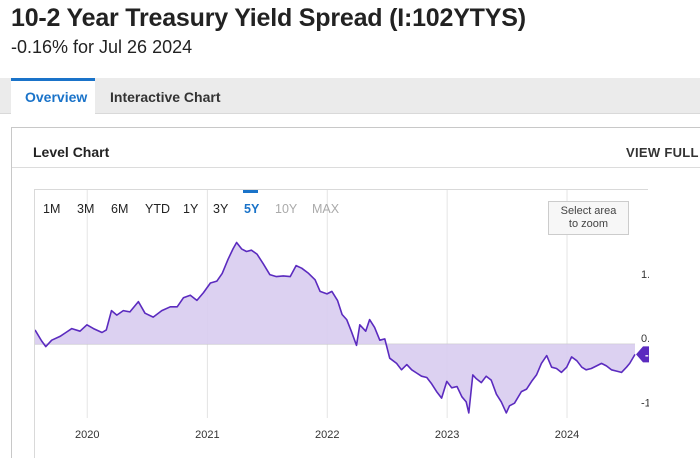 The width and height of the screenshot is (700, 458). I want to click on select-area-zoom-hint: Select area to zoom, so click(588, 218).